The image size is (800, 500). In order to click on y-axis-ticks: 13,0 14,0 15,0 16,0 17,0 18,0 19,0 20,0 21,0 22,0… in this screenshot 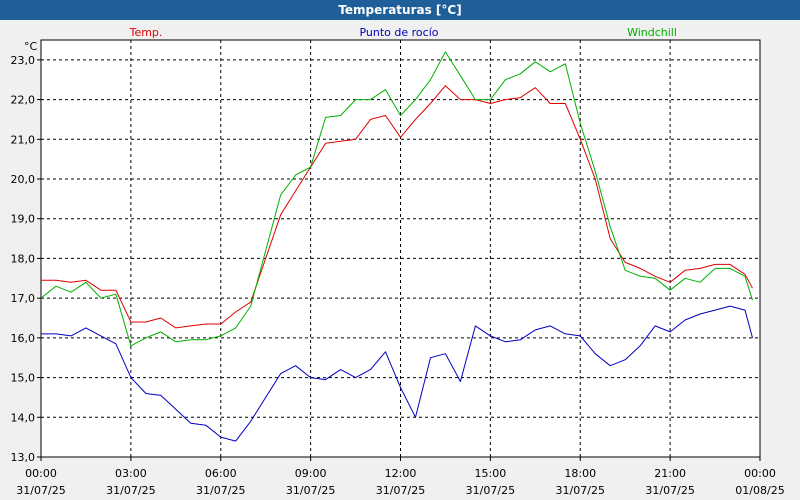, I will do `click(26, 259)`.